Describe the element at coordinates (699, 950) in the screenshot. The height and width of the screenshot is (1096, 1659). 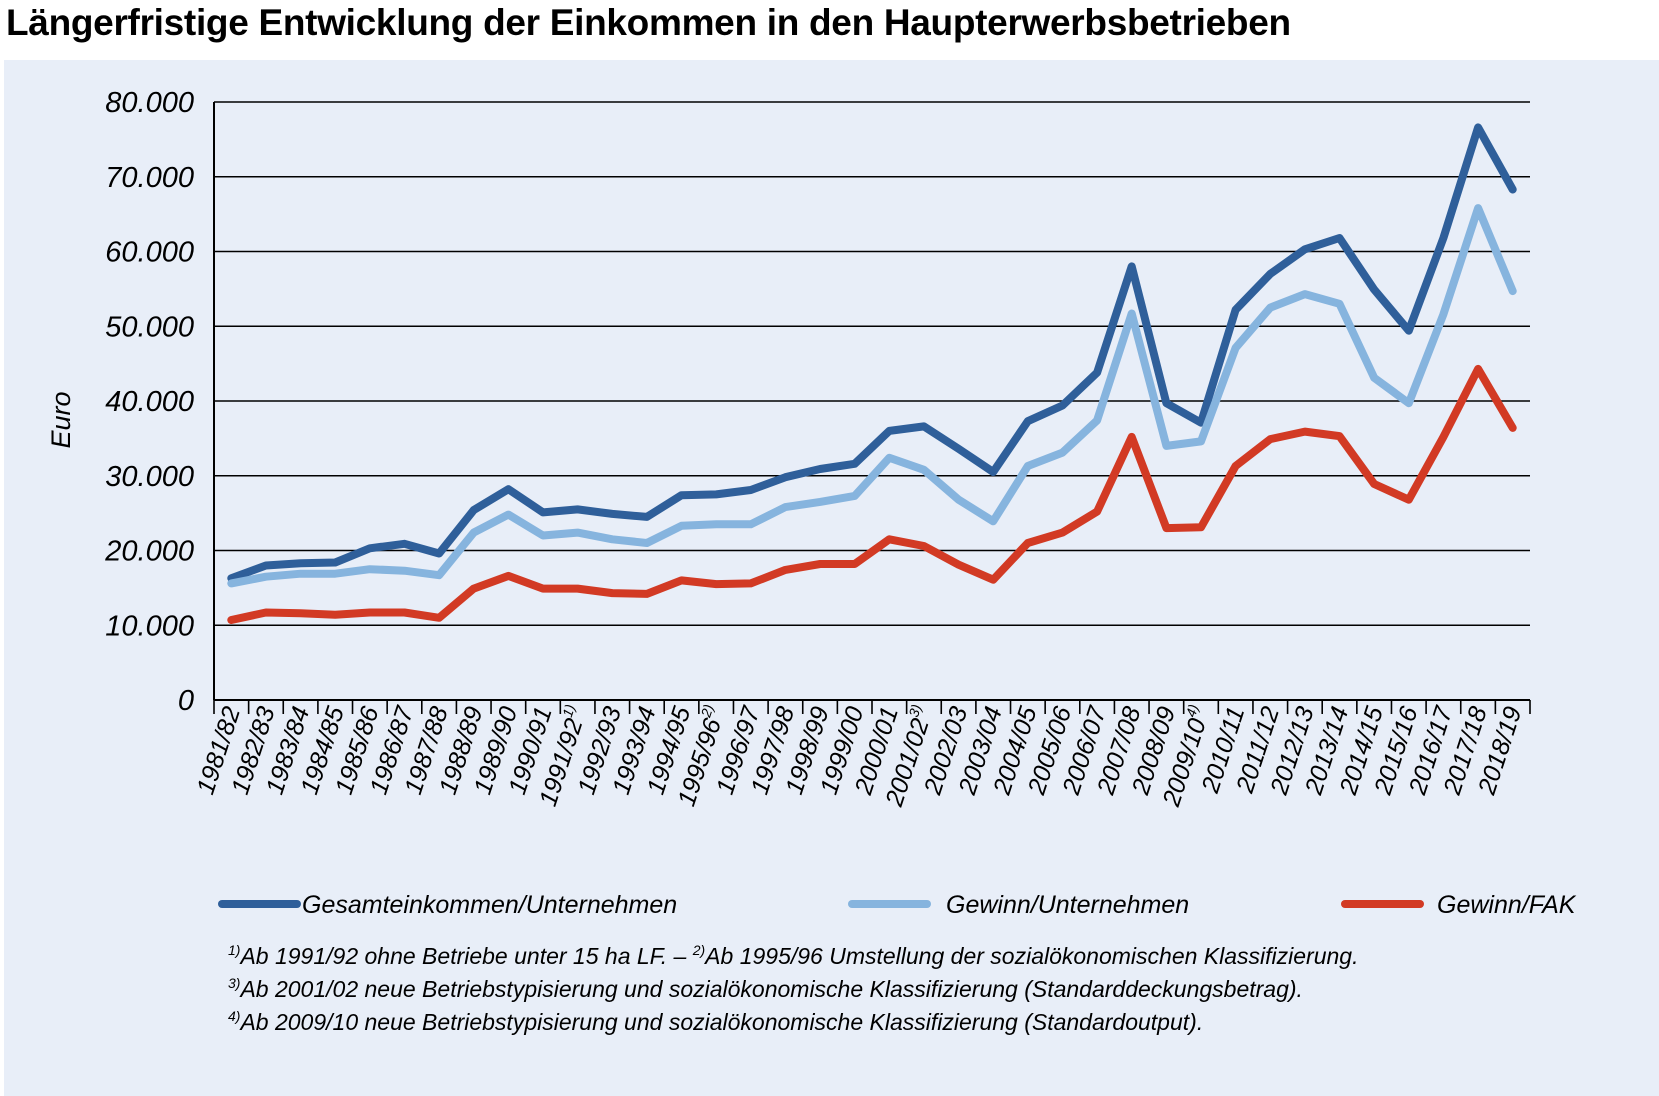
I see `footnote-marker: 2)` at that location.